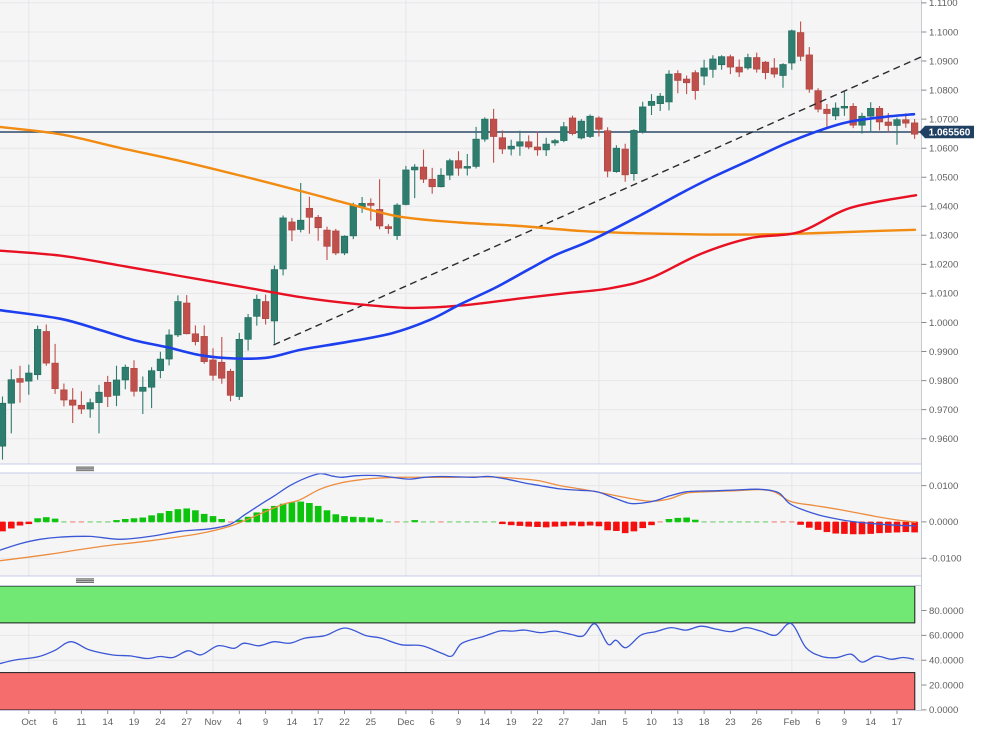 This screenshot has height=743, width=984. What do you see at coordinates (625, 722) in the screenshot?
I see `svg-text: 5` at bounding box center [625, 722].